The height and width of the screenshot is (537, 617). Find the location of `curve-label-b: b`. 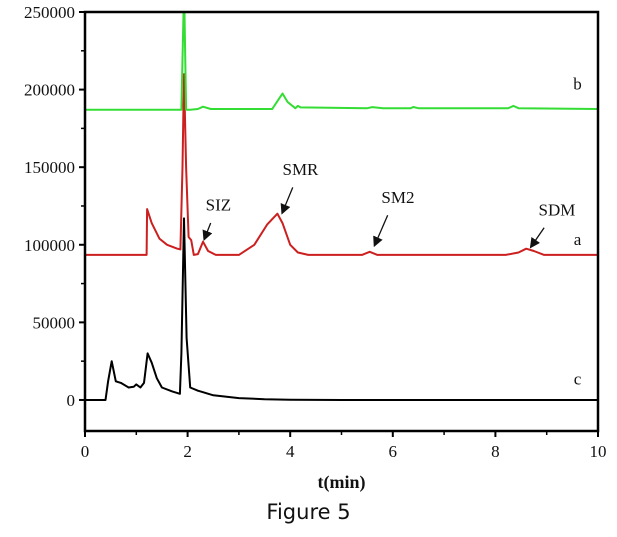

curve-label-b: b is located at coordinates (577, 84).